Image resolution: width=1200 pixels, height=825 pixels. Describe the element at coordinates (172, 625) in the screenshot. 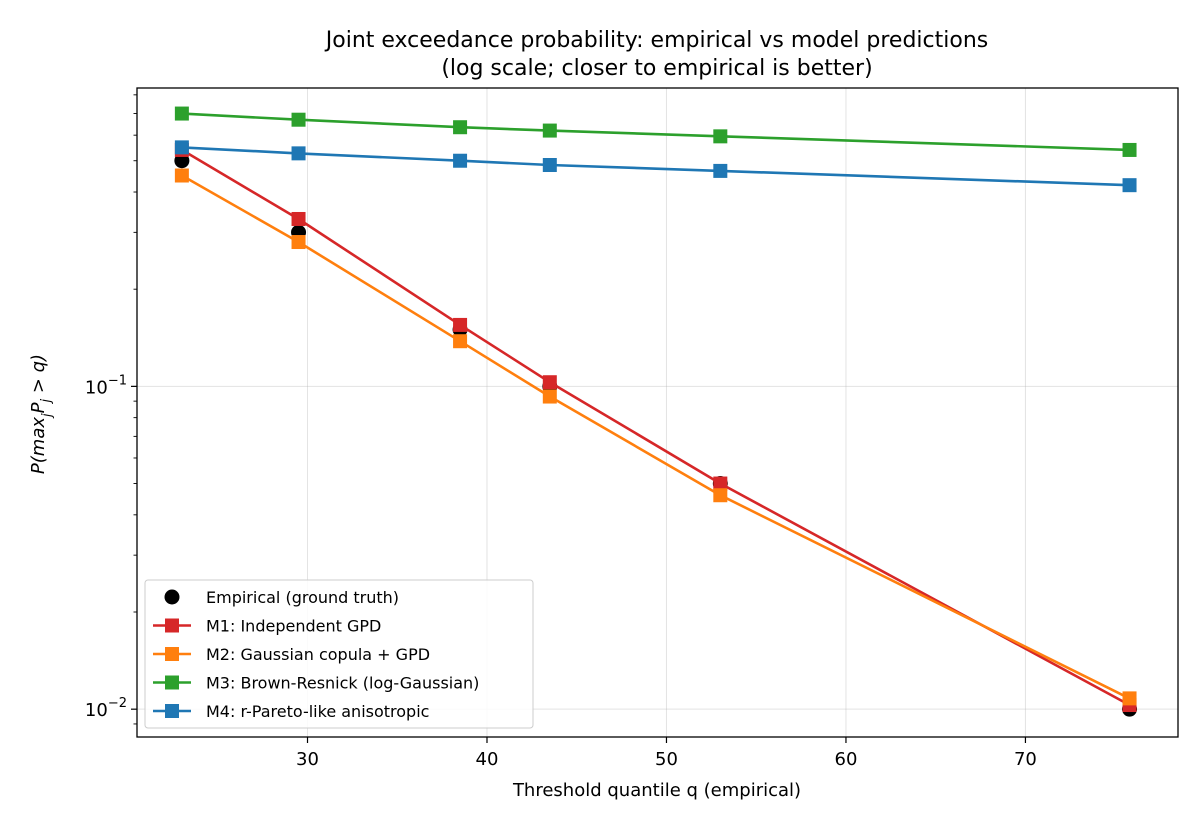

I see `legend-item-1-marker` at that location.